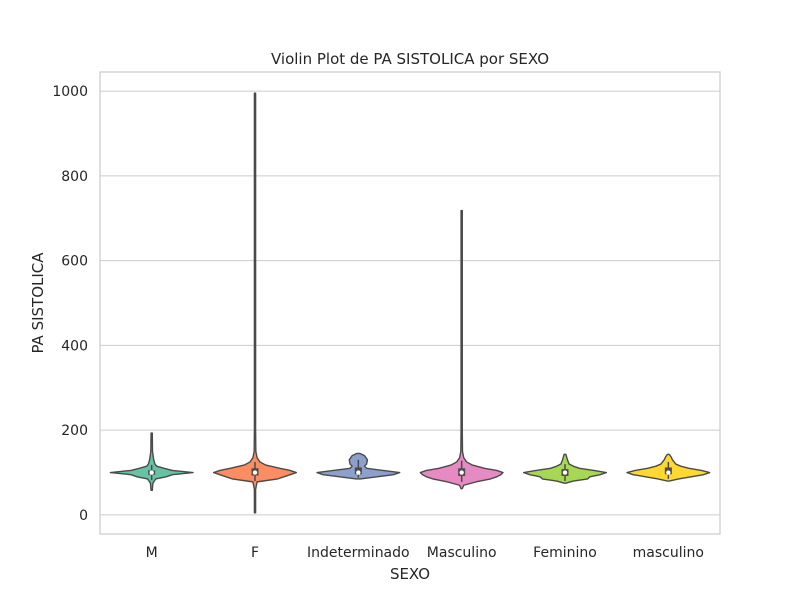  Describe the element at coordinates (565, 553) in the screenshot. I see `x-tick-label: Feminino` at that location.